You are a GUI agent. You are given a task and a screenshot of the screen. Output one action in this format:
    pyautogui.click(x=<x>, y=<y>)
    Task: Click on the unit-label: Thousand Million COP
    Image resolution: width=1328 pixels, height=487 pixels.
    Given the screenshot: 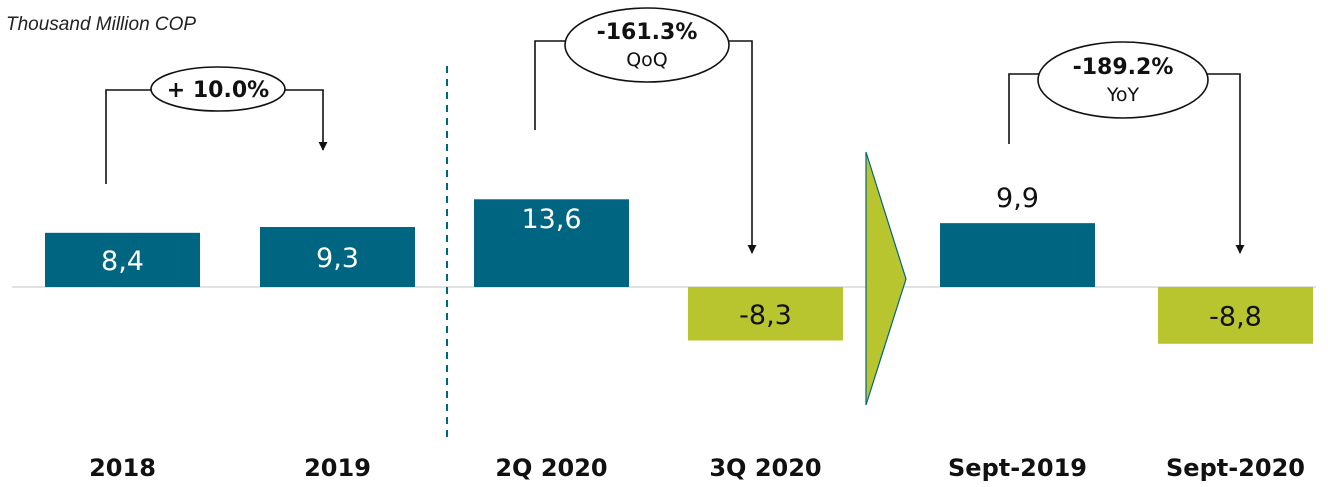 What is the action you would take?
    pyautogui.click(x=101, y=24)
    